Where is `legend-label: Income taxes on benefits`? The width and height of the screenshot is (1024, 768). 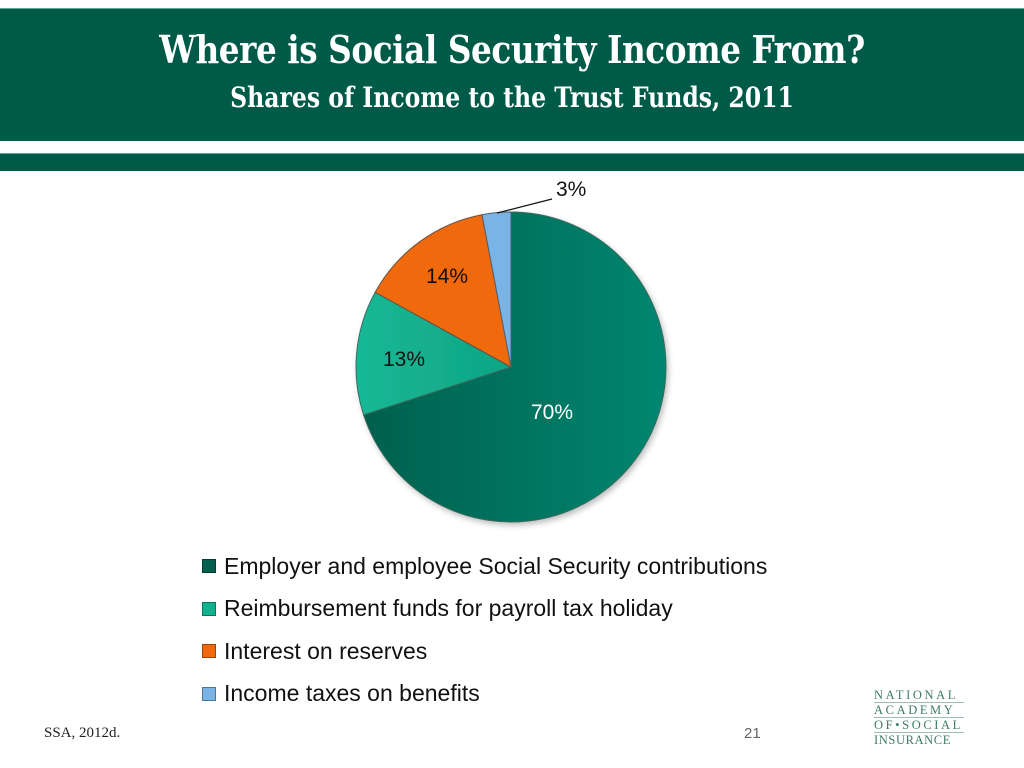 legend-label: Income taxes on benefits is located at coordinates (352, 693).